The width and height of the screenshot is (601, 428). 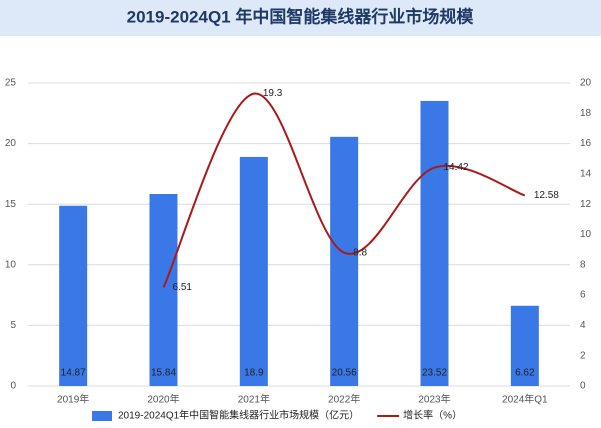 I want to click on x-tick-label: 2024年Q1, so click(x=525, y=399).